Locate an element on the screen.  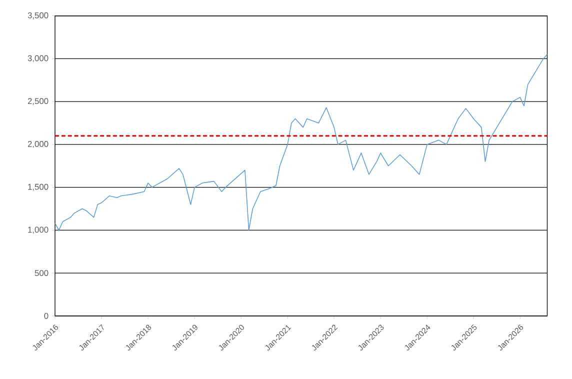
y-tick-label: 1,500 is located at coordinates (38, 187).